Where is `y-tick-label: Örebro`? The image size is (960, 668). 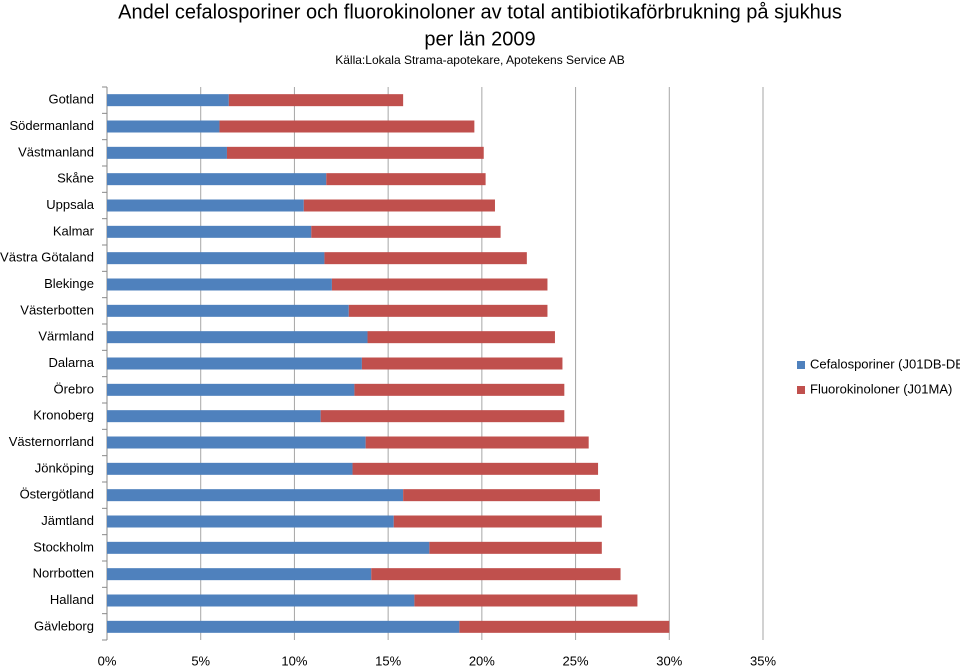 y-tick-label: Örebro is located at coordinates (74, 388).